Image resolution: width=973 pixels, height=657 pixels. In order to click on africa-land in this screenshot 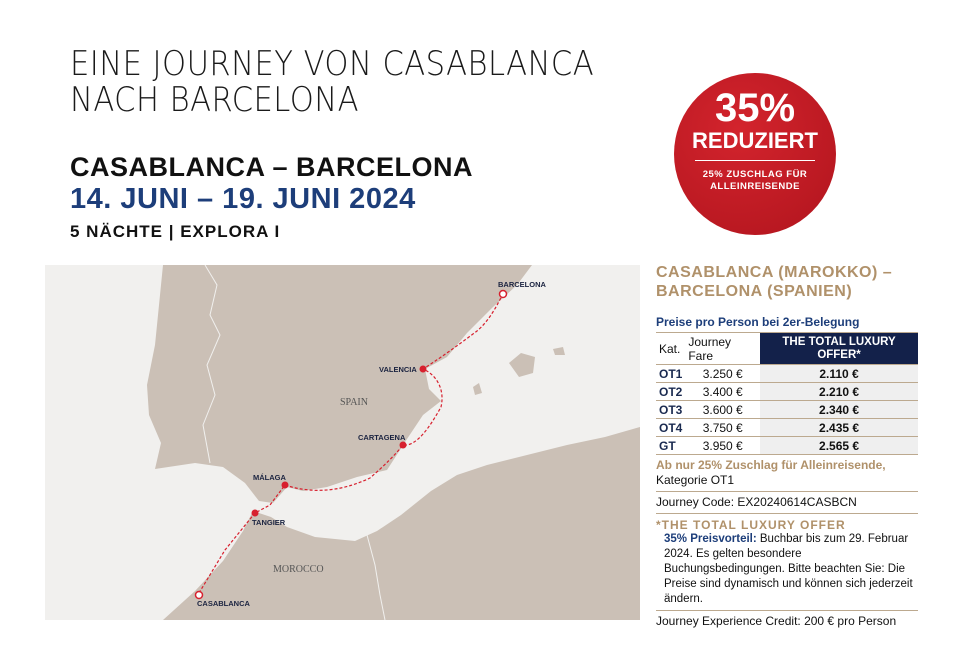, I will do `click(401, 523)`.